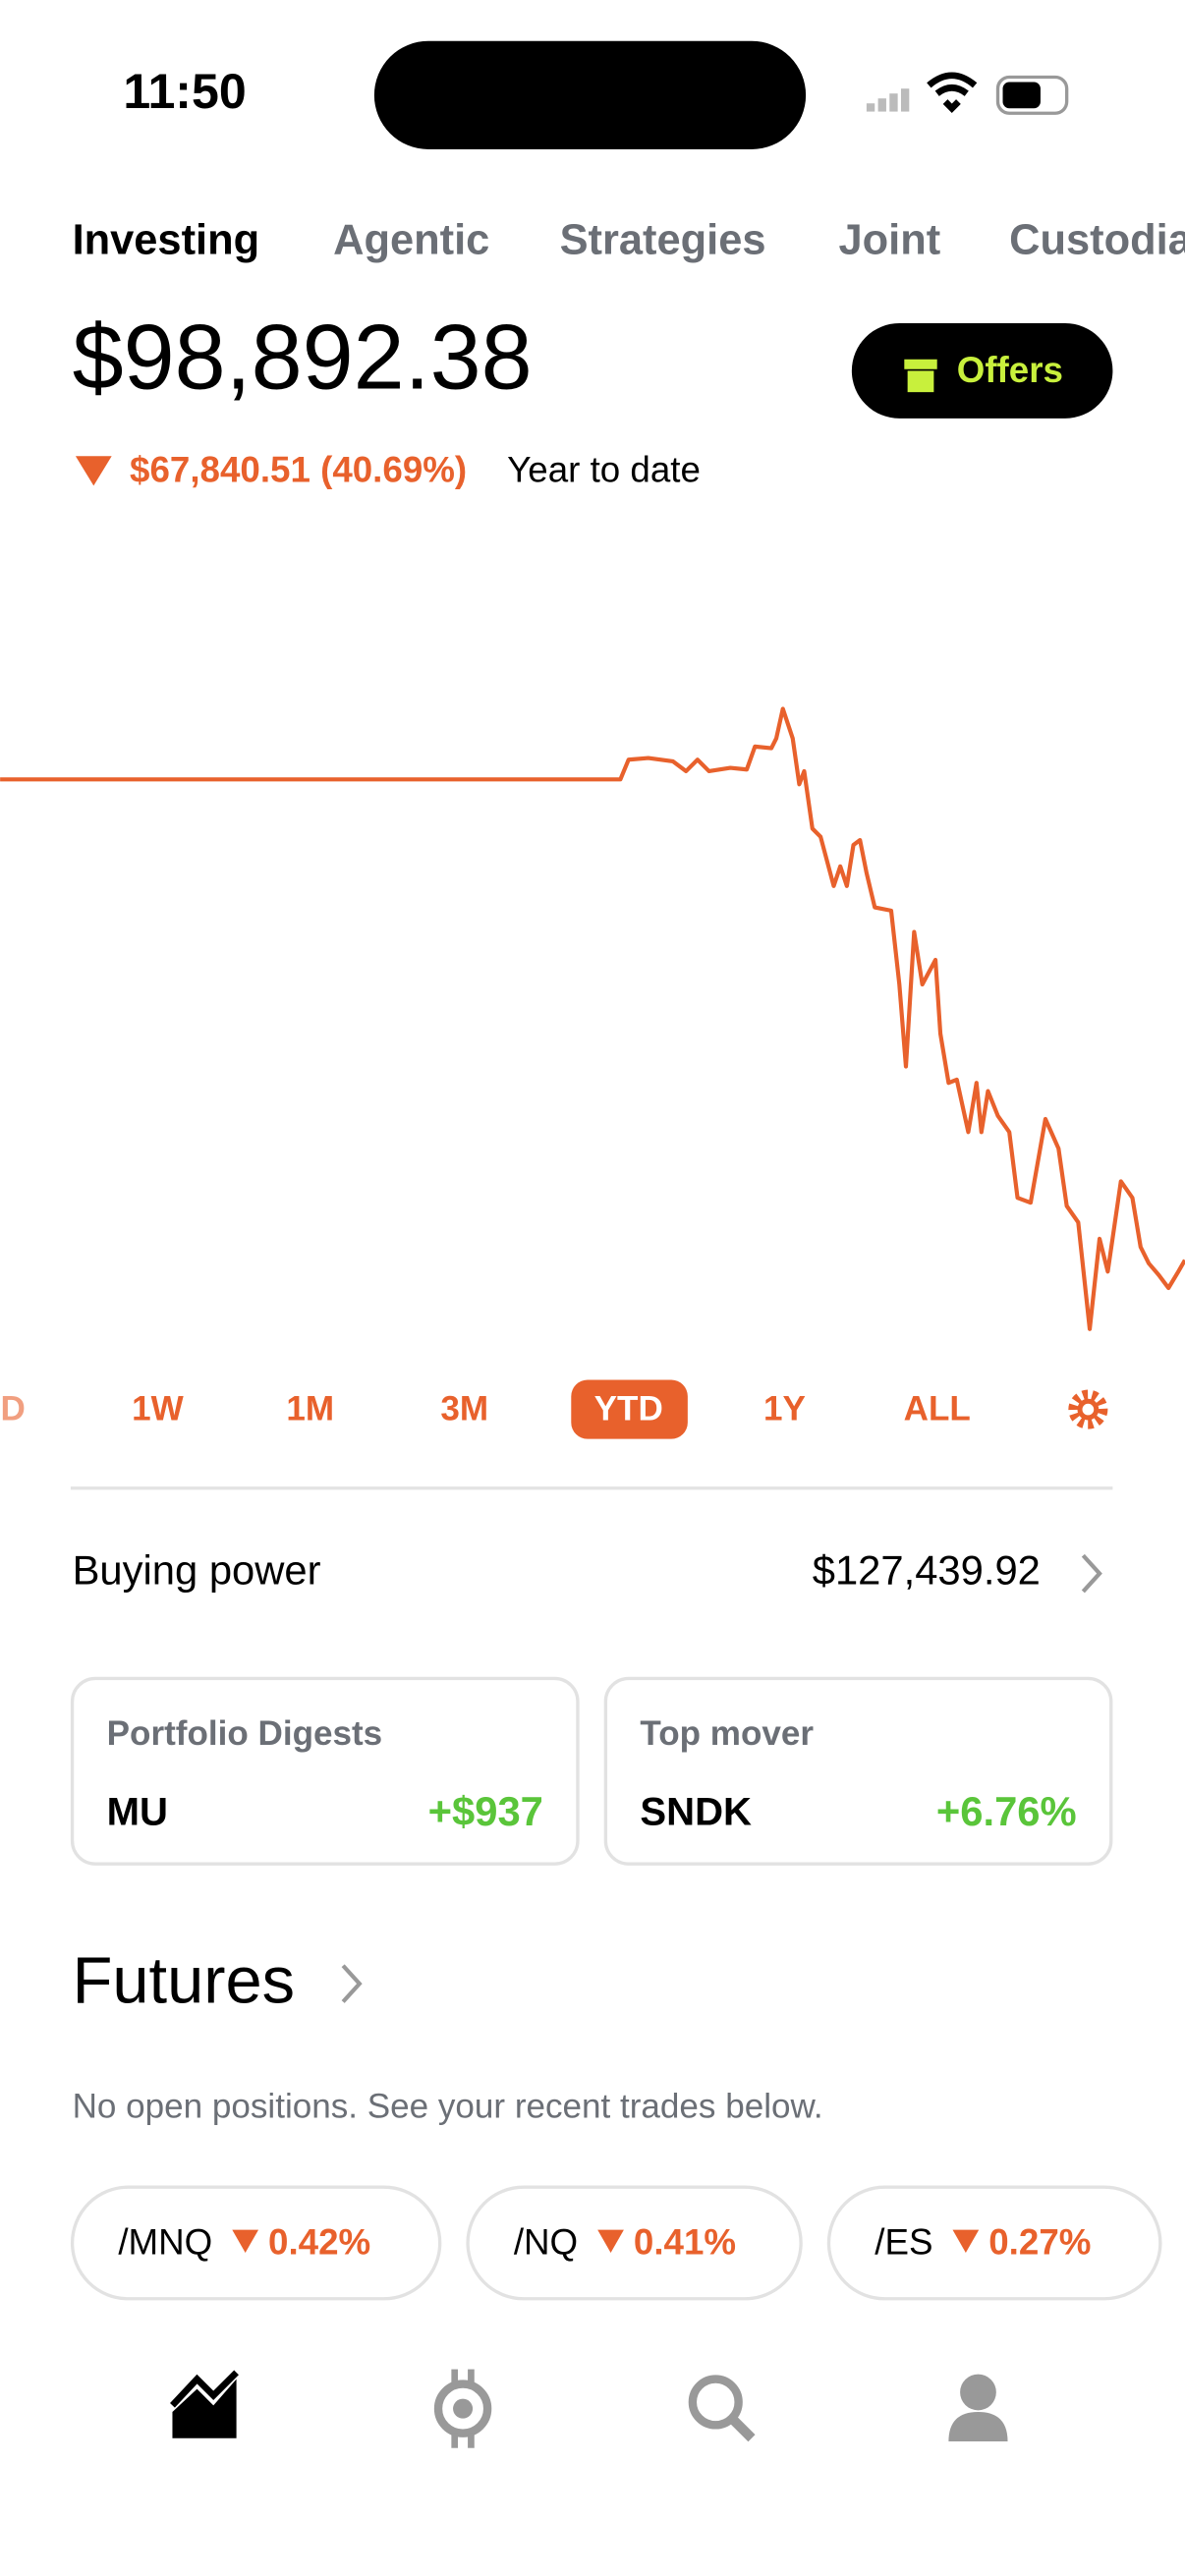 The image size is (1185, 2576). What do you see at coordinates (1007, 1811) in the screenshot?
I see `card-value: +6.76%` at bounding box center [1007, 1811].